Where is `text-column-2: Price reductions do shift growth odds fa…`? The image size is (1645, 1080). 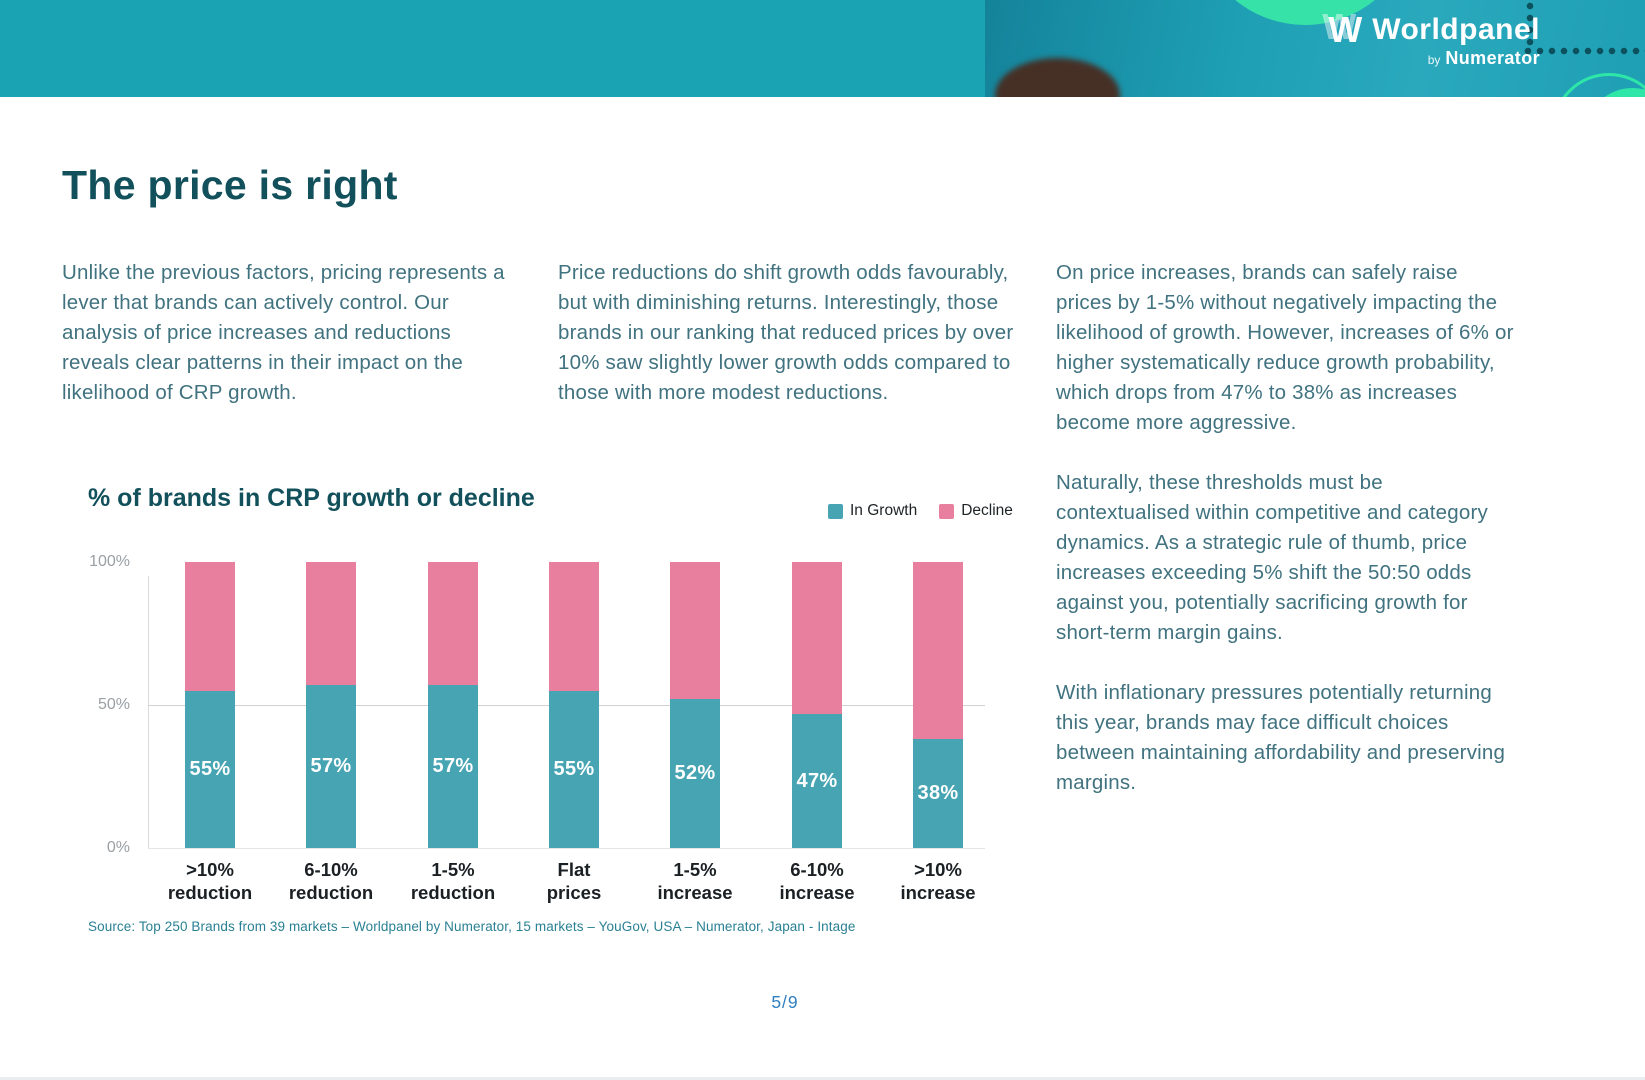 text-column-2: Price reductions do shift growth odds fa… is located at coordinates (792, 333).